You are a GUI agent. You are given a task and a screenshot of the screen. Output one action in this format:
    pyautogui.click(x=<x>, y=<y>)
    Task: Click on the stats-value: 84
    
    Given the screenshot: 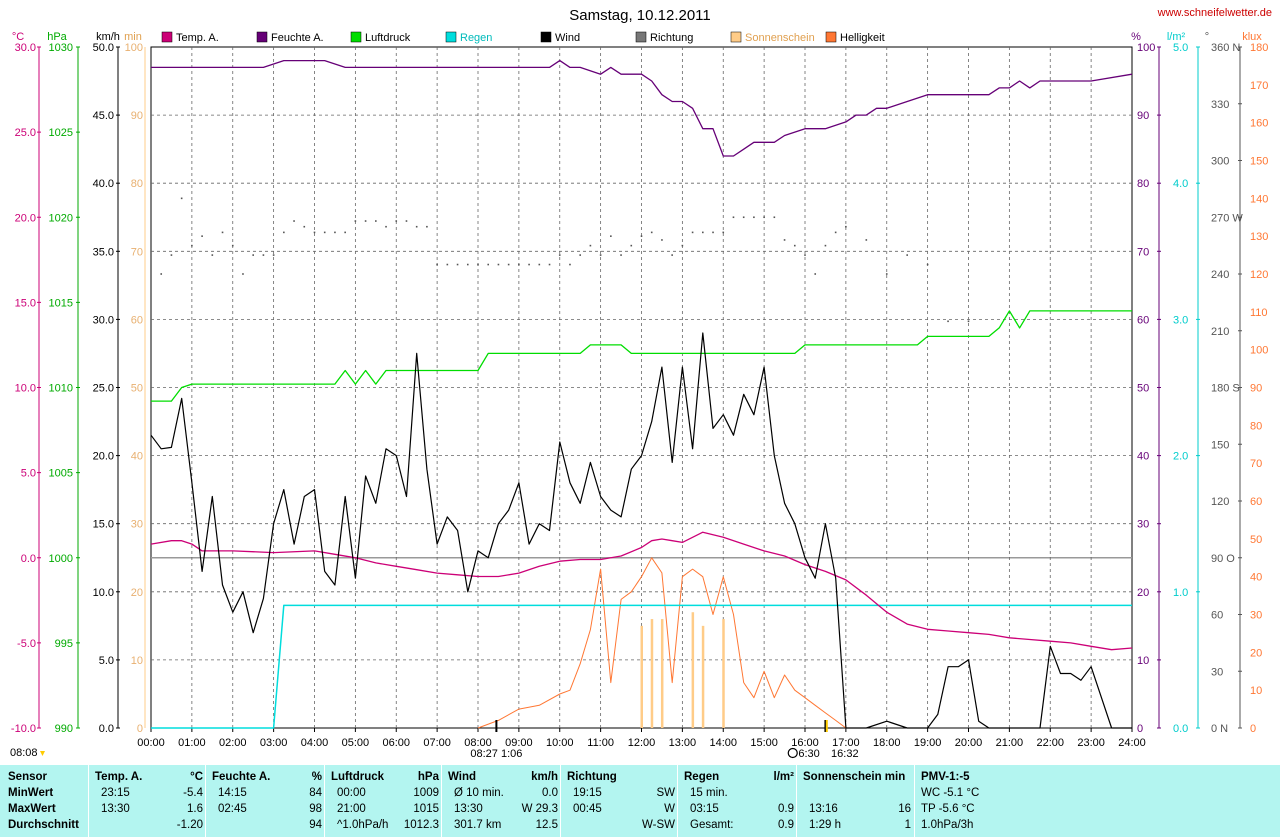 What is the action you would take?
    pyautogui.click(x=315, y=793)
    